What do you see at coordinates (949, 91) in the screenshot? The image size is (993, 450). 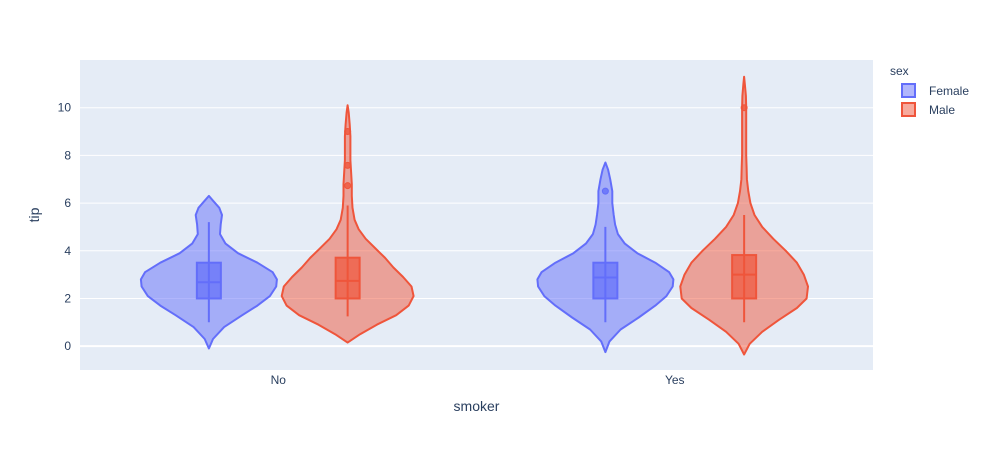 I see `legend-label-female: Female` at bounding box center [949, 91].